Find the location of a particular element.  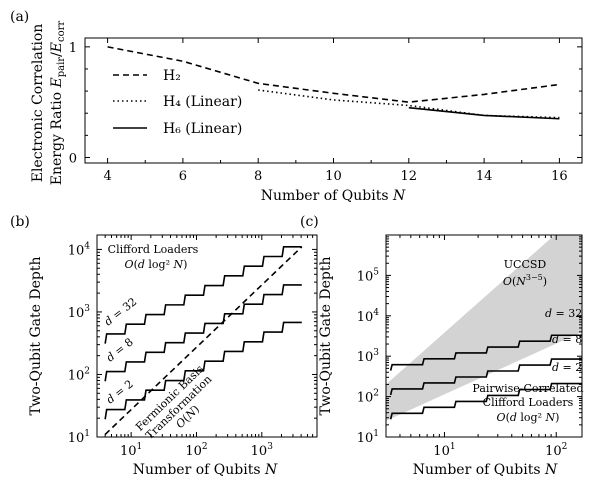

panel-a-series is located at coordinates (333, 83).